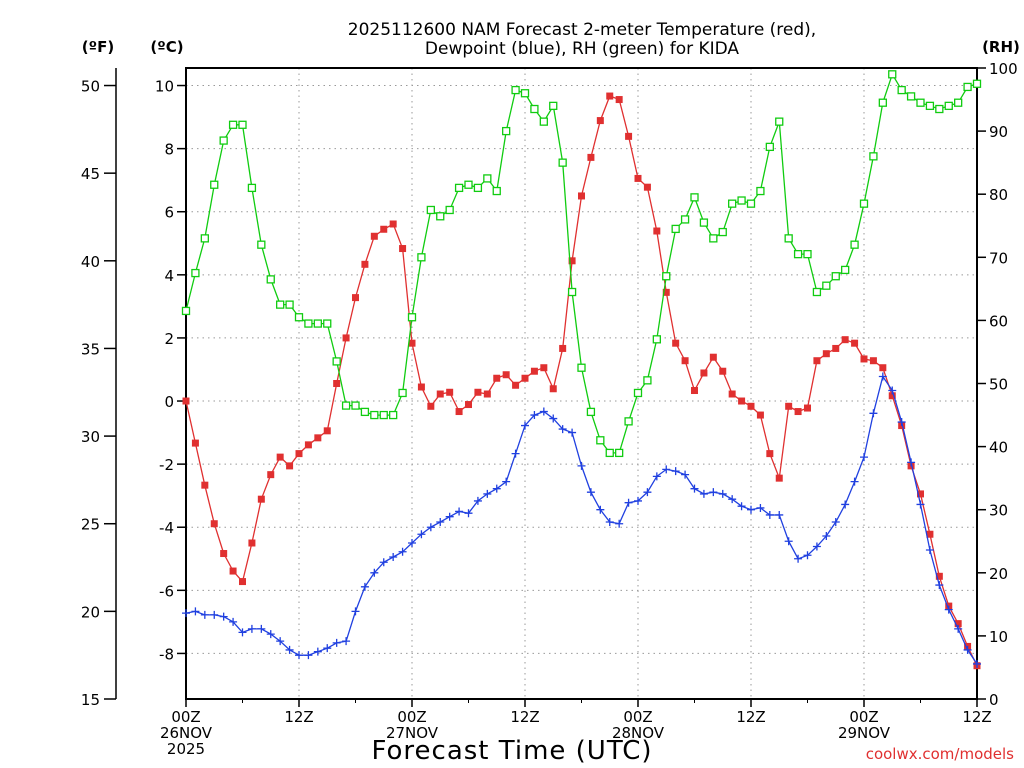 The image size is (1024, 768). Describe the element at coordinates (412, 733) in the screenshot. I see `time-tick-label: 27NOV` at that location.